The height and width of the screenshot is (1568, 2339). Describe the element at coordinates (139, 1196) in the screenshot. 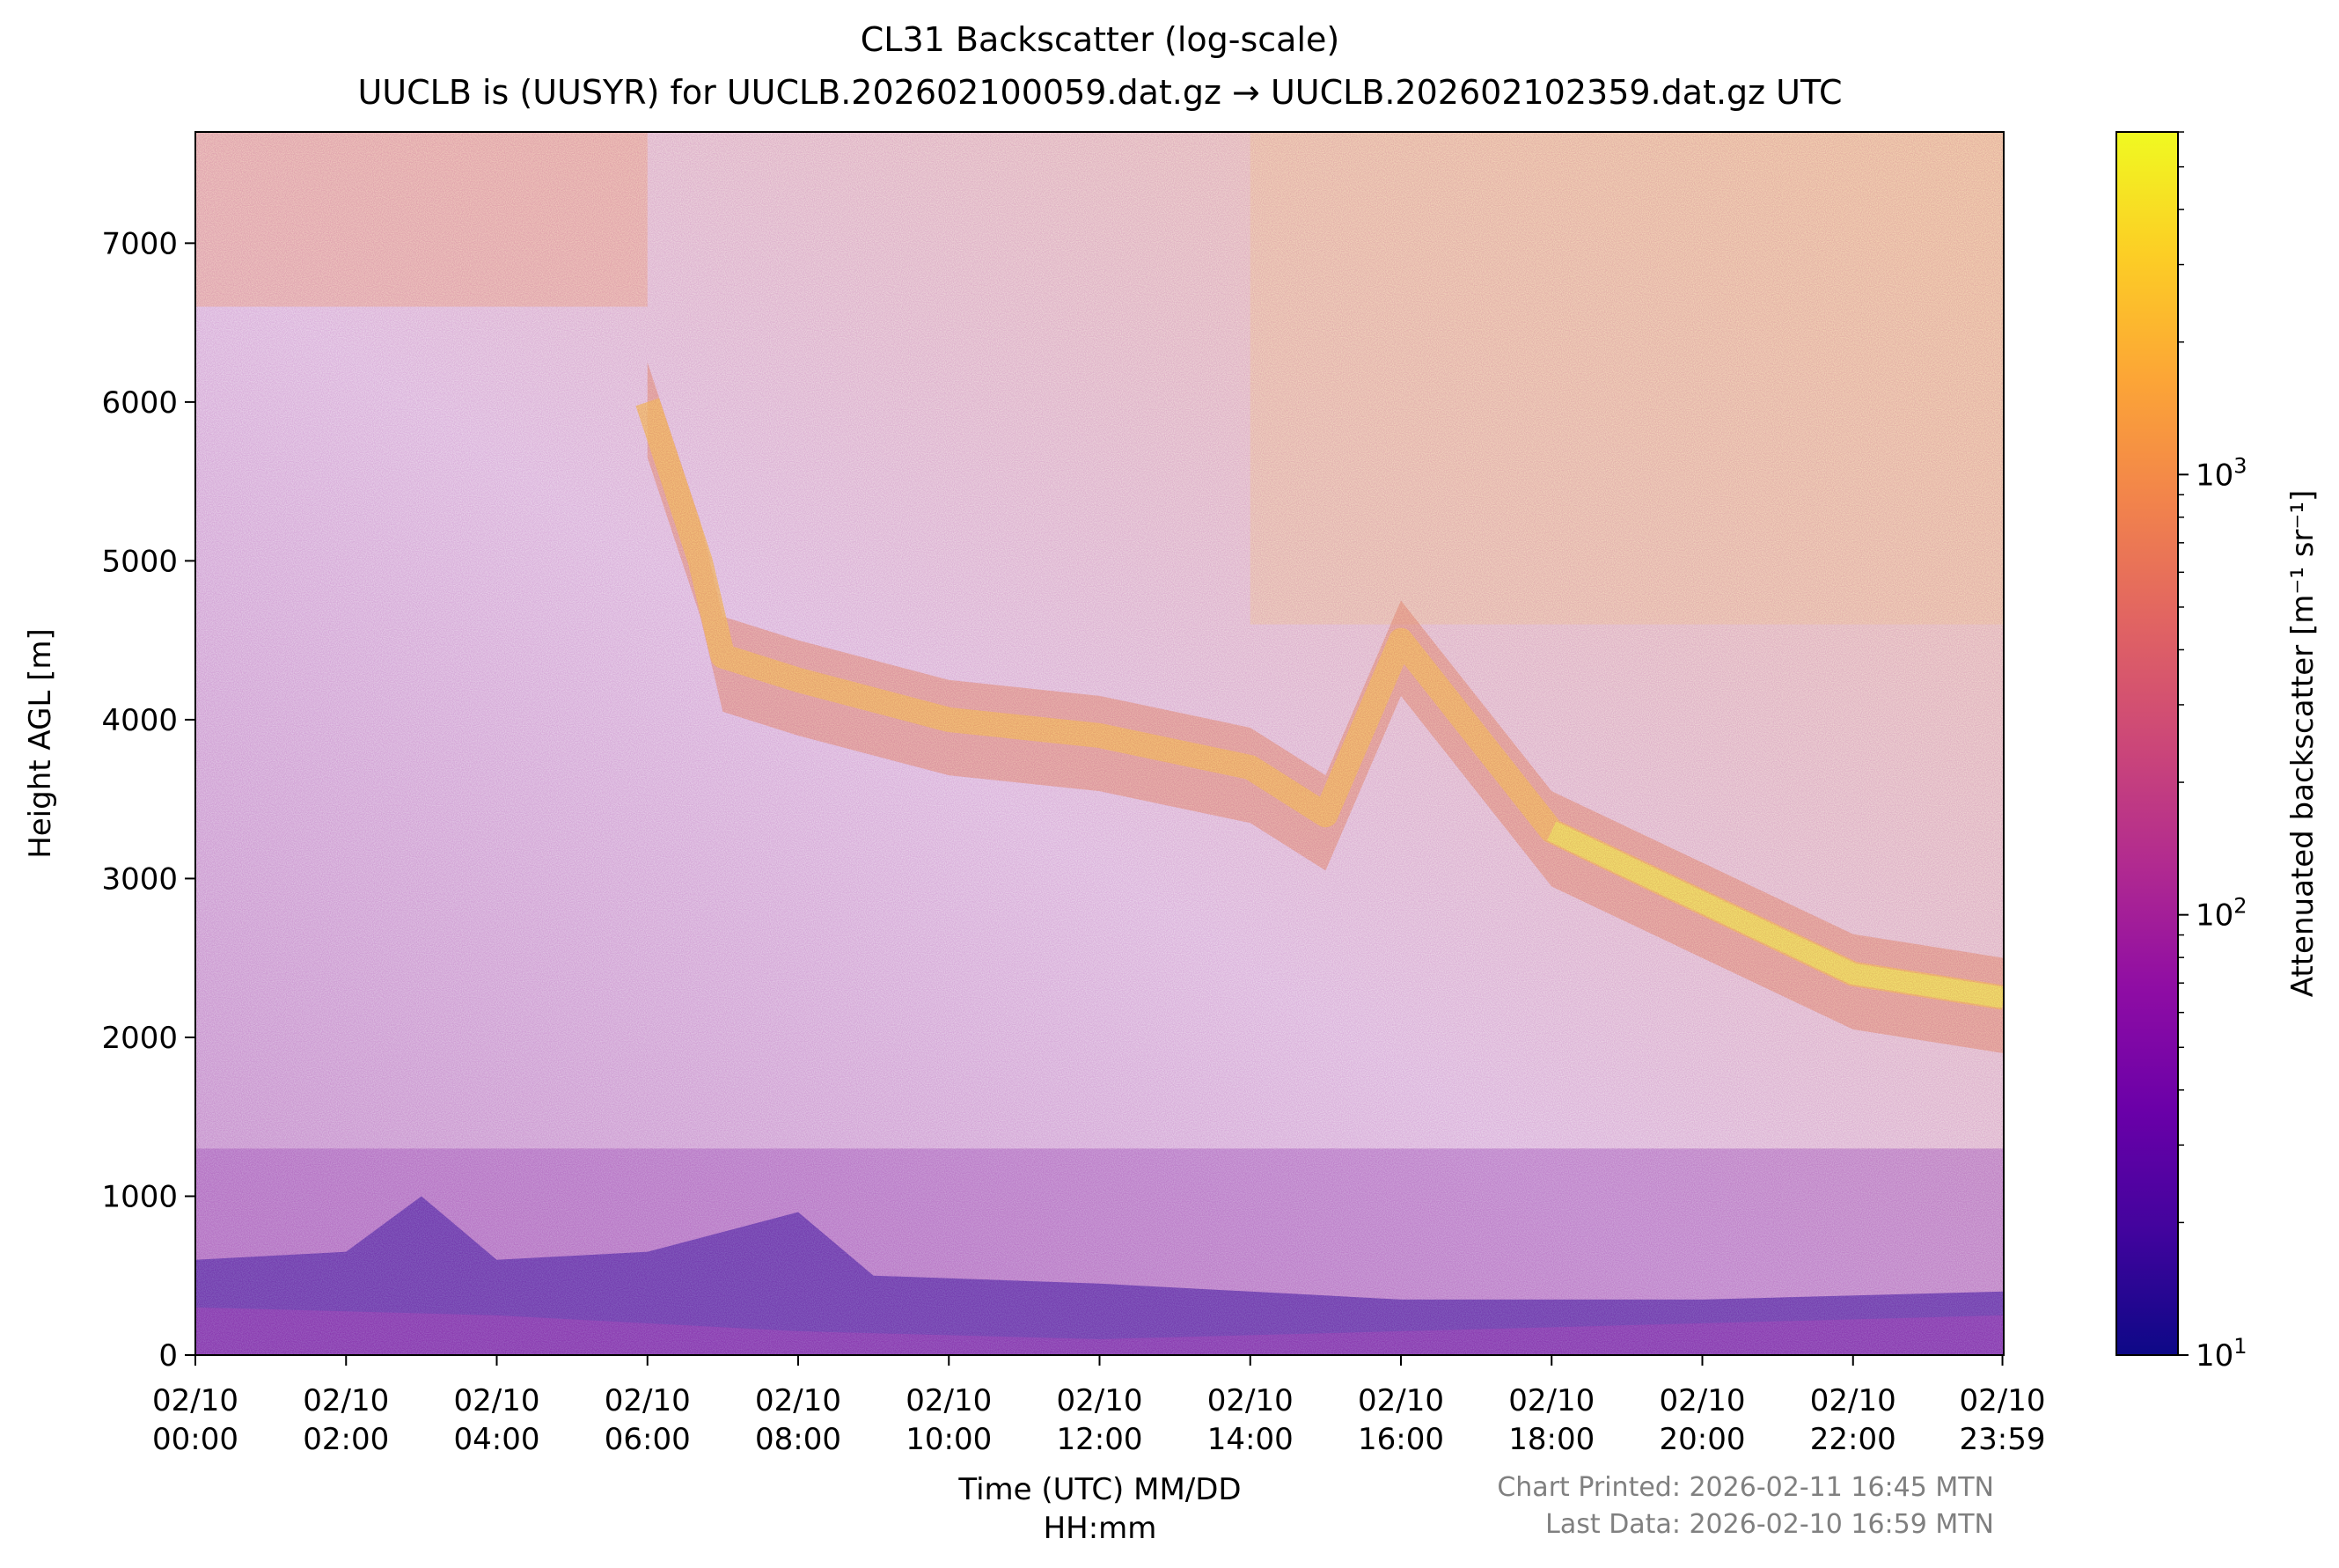

I see `y-tick-label: 1000` at that location.